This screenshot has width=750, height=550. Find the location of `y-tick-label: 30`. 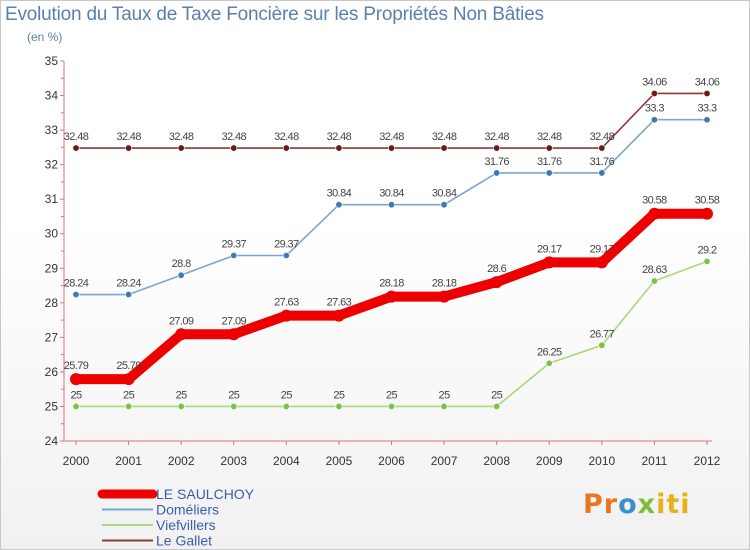

y-tick-label: 30 is located at coordinates (52, 234).